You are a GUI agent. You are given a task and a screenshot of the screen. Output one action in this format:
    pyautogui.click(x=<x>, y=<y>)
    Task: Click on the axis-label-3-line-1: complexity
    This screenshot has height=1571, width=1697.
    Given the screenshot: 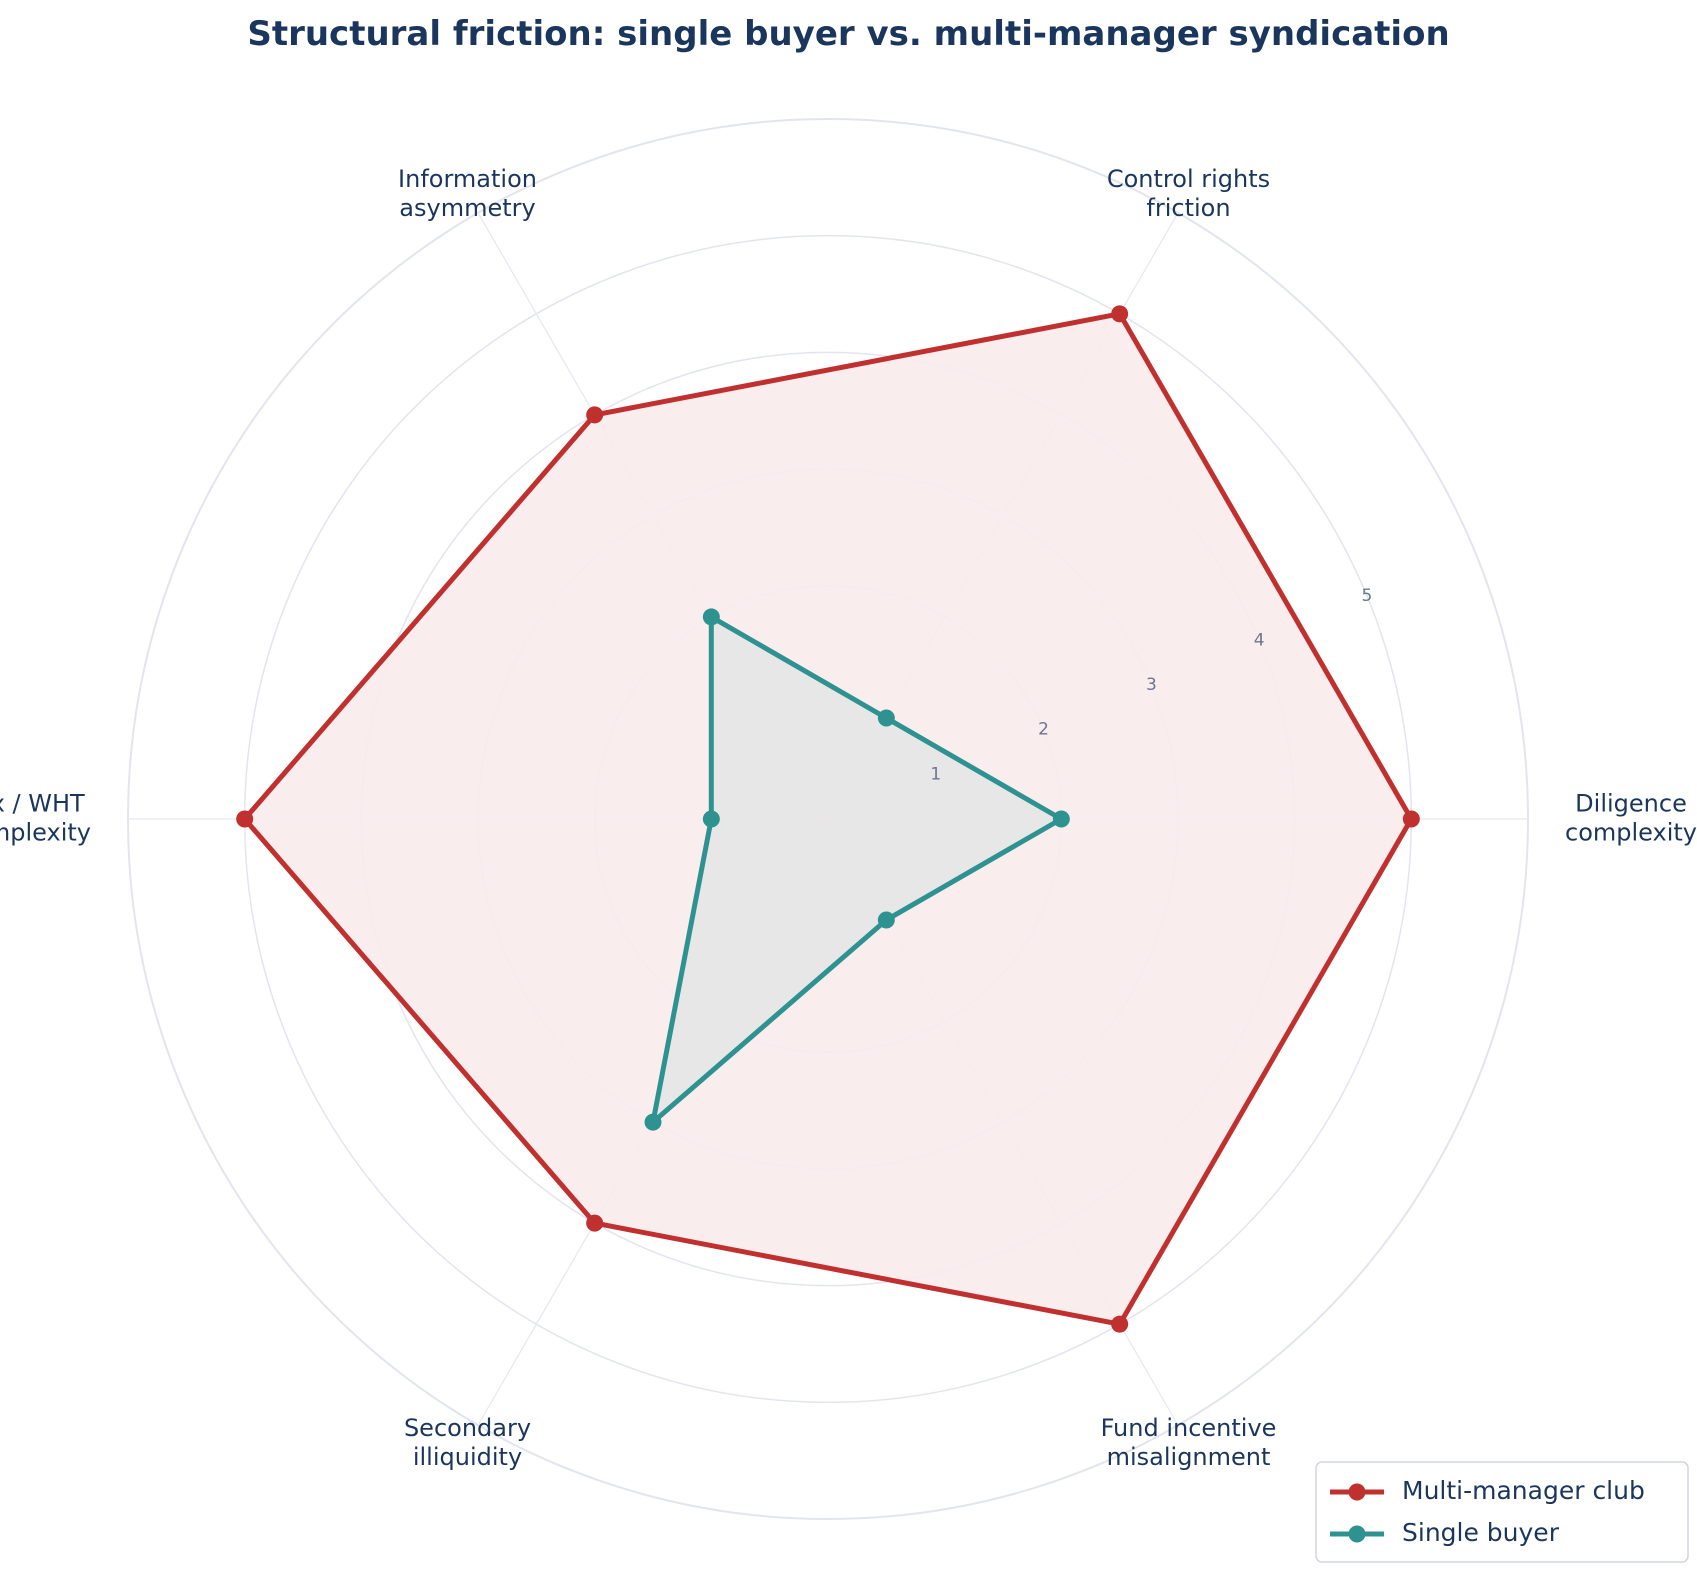 What is the action you would take?
    pyautogui.click(x=45, y=833)
    